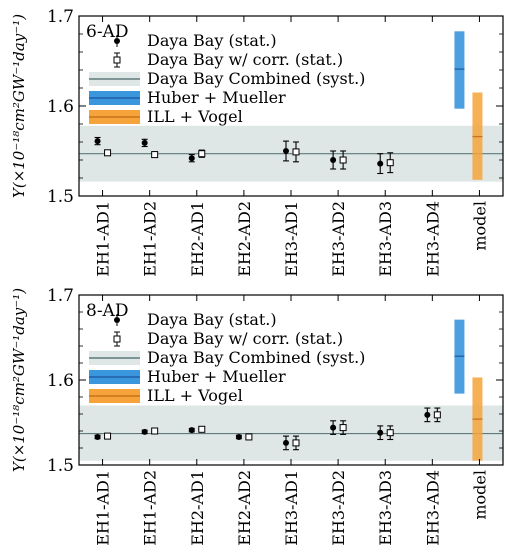 This screenshot has height=558, width=505. Describe the element at coordinates (107, 32) in the screenshot. I see `panel-label: 6-AD` at that location.